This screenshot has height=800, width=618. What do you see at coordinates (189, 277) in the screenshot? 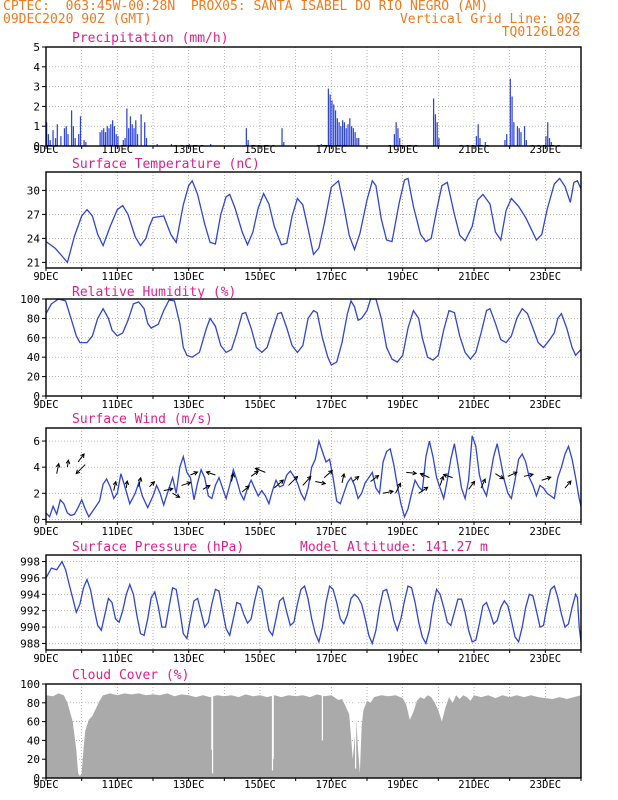
I see `x-tick-label: 13DEC` at bounding box center [189, 277].